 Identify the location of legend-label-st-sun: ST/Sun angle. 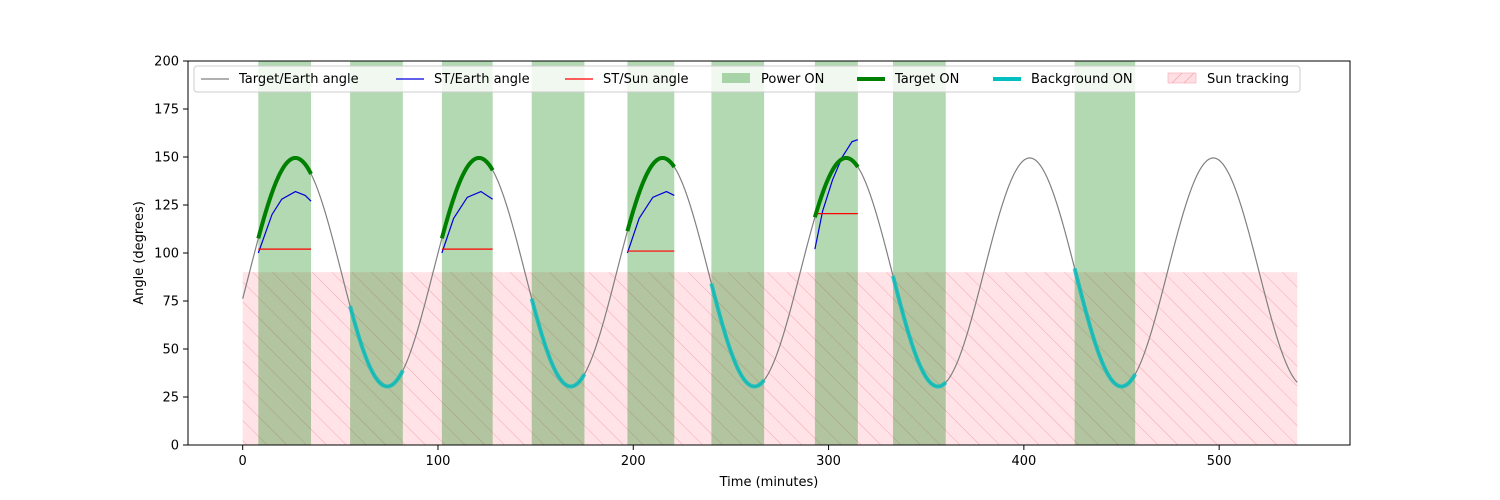
(646, 79).